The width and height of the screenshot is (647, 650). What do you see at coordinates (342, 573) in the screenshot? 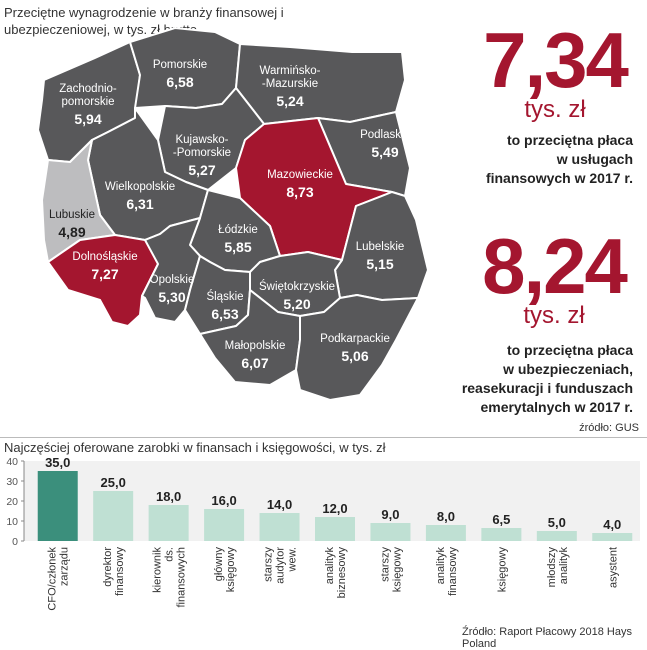
I see `x-tick-label-line: biznesowy` at bounding box center [342, 573].